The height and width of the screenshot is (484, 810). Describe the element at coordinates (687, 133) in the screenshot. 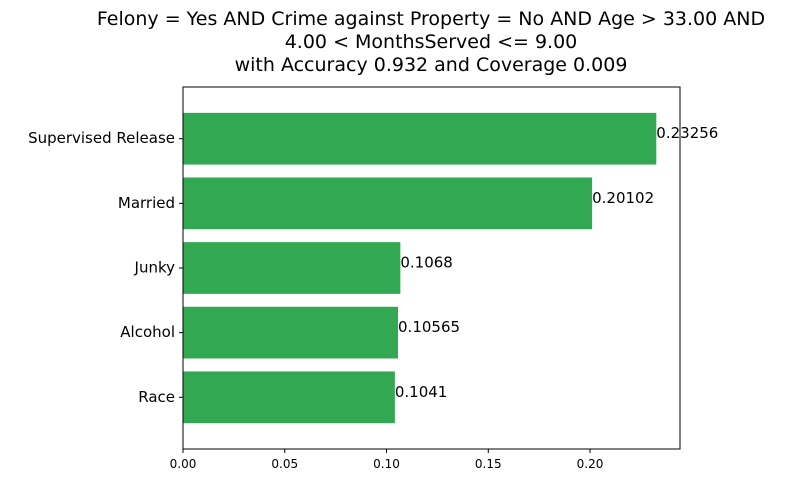

I see `bar-value-label: 0.23256` at that location.